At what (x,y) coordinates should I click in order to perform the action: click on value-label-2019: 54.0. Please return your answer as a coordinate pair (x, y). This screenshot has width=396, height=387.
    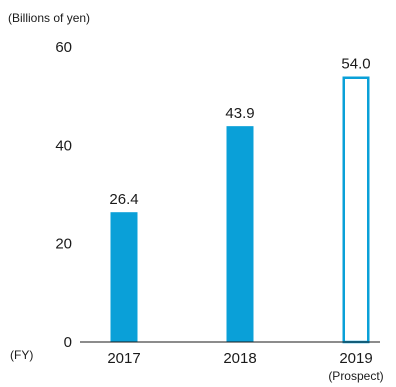
    Looking at the image, I should click on (355, 64).